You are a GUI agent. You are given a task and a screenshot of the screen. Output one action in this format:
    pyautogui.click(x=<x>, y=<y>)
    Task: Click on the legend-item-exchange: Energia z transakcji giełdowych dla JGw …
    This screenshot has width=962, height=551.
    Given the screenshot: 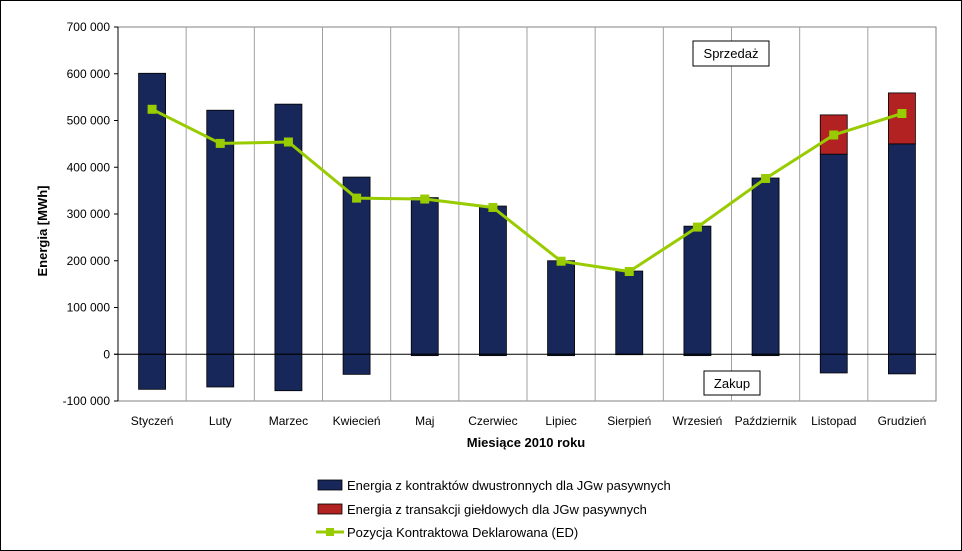 What is the action you would take?
    pyautogui.click(x=482, y=509)
    